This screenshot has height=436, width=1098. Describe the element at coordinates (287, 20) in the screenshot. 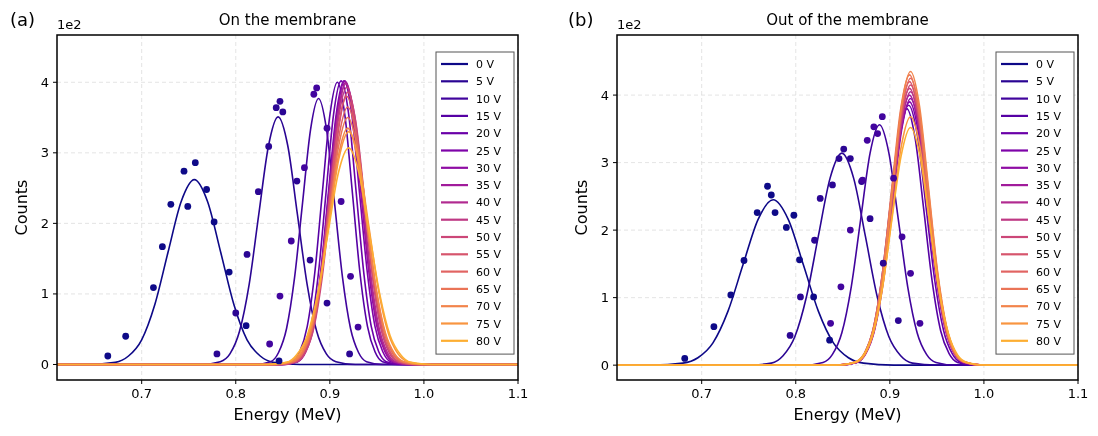

I see `chart-title: On the membrane` at that location.